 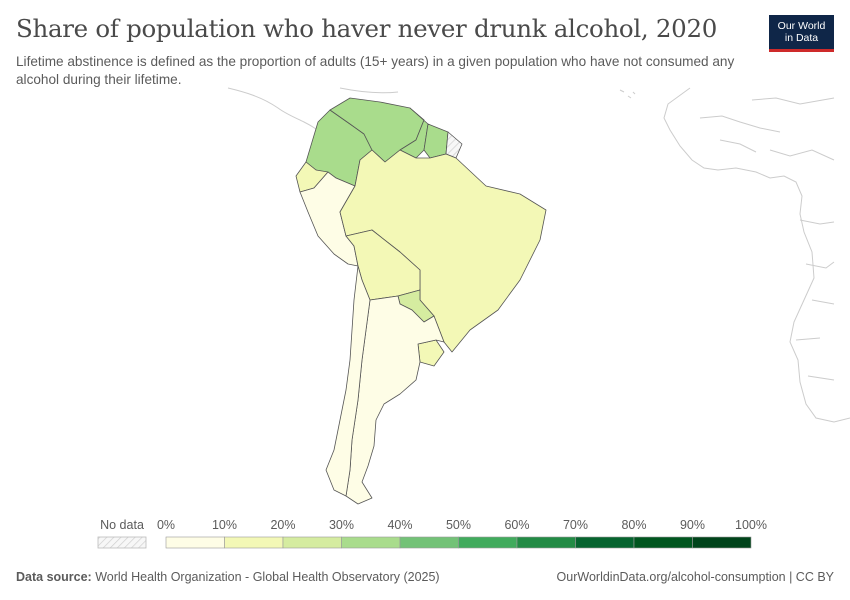 What do you see at coordinates (224, 525) in the screenshot?
I see `legend-tick-label: 10%` at bounding box center [224, 525].